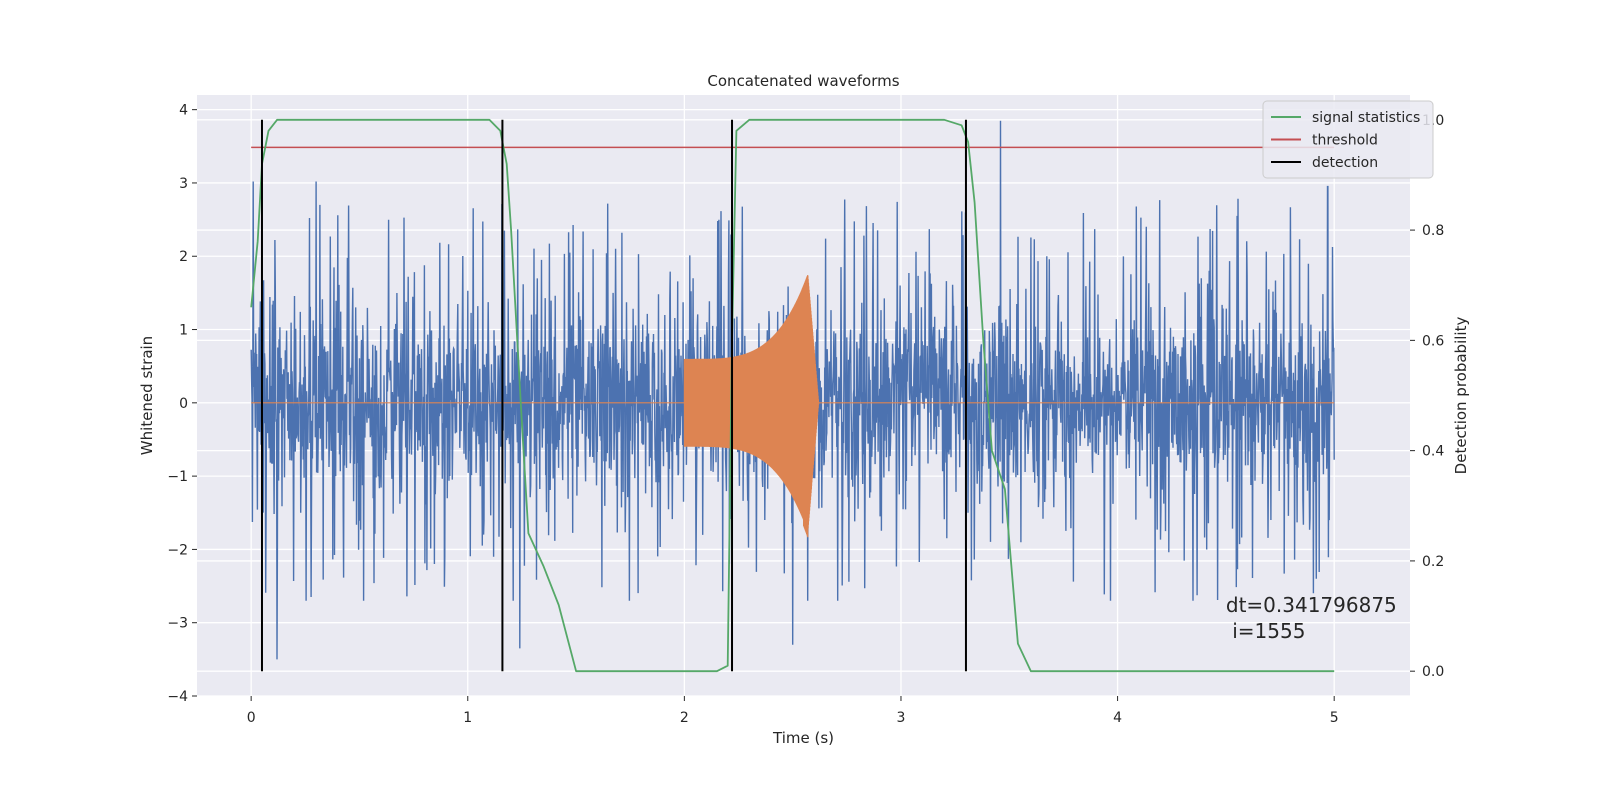  I want to click on x-tick-label: 0, so click(251, 718).